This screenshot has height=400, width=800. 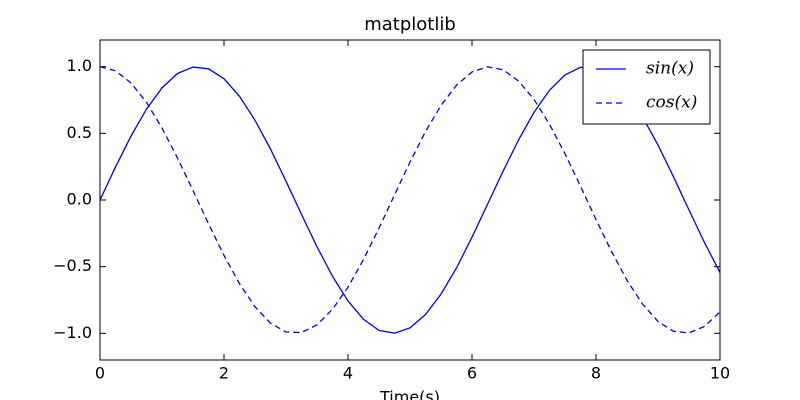 What do you see at coordinates (72, 332) in the screenshot?
I see `y-tick-label: −1.0` at bounding box center [72, 332].